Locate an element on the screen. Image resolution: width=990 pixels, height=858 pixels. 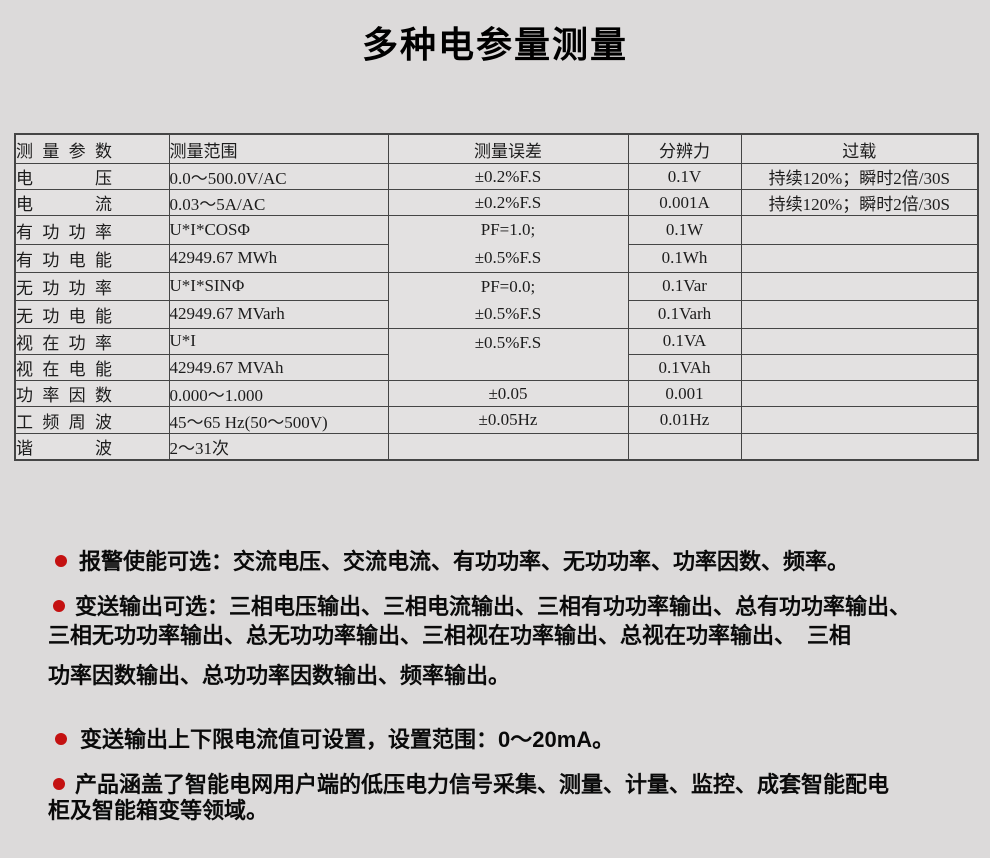
cell-resolution: 0.1Wh is located at coordinates (684, 258).